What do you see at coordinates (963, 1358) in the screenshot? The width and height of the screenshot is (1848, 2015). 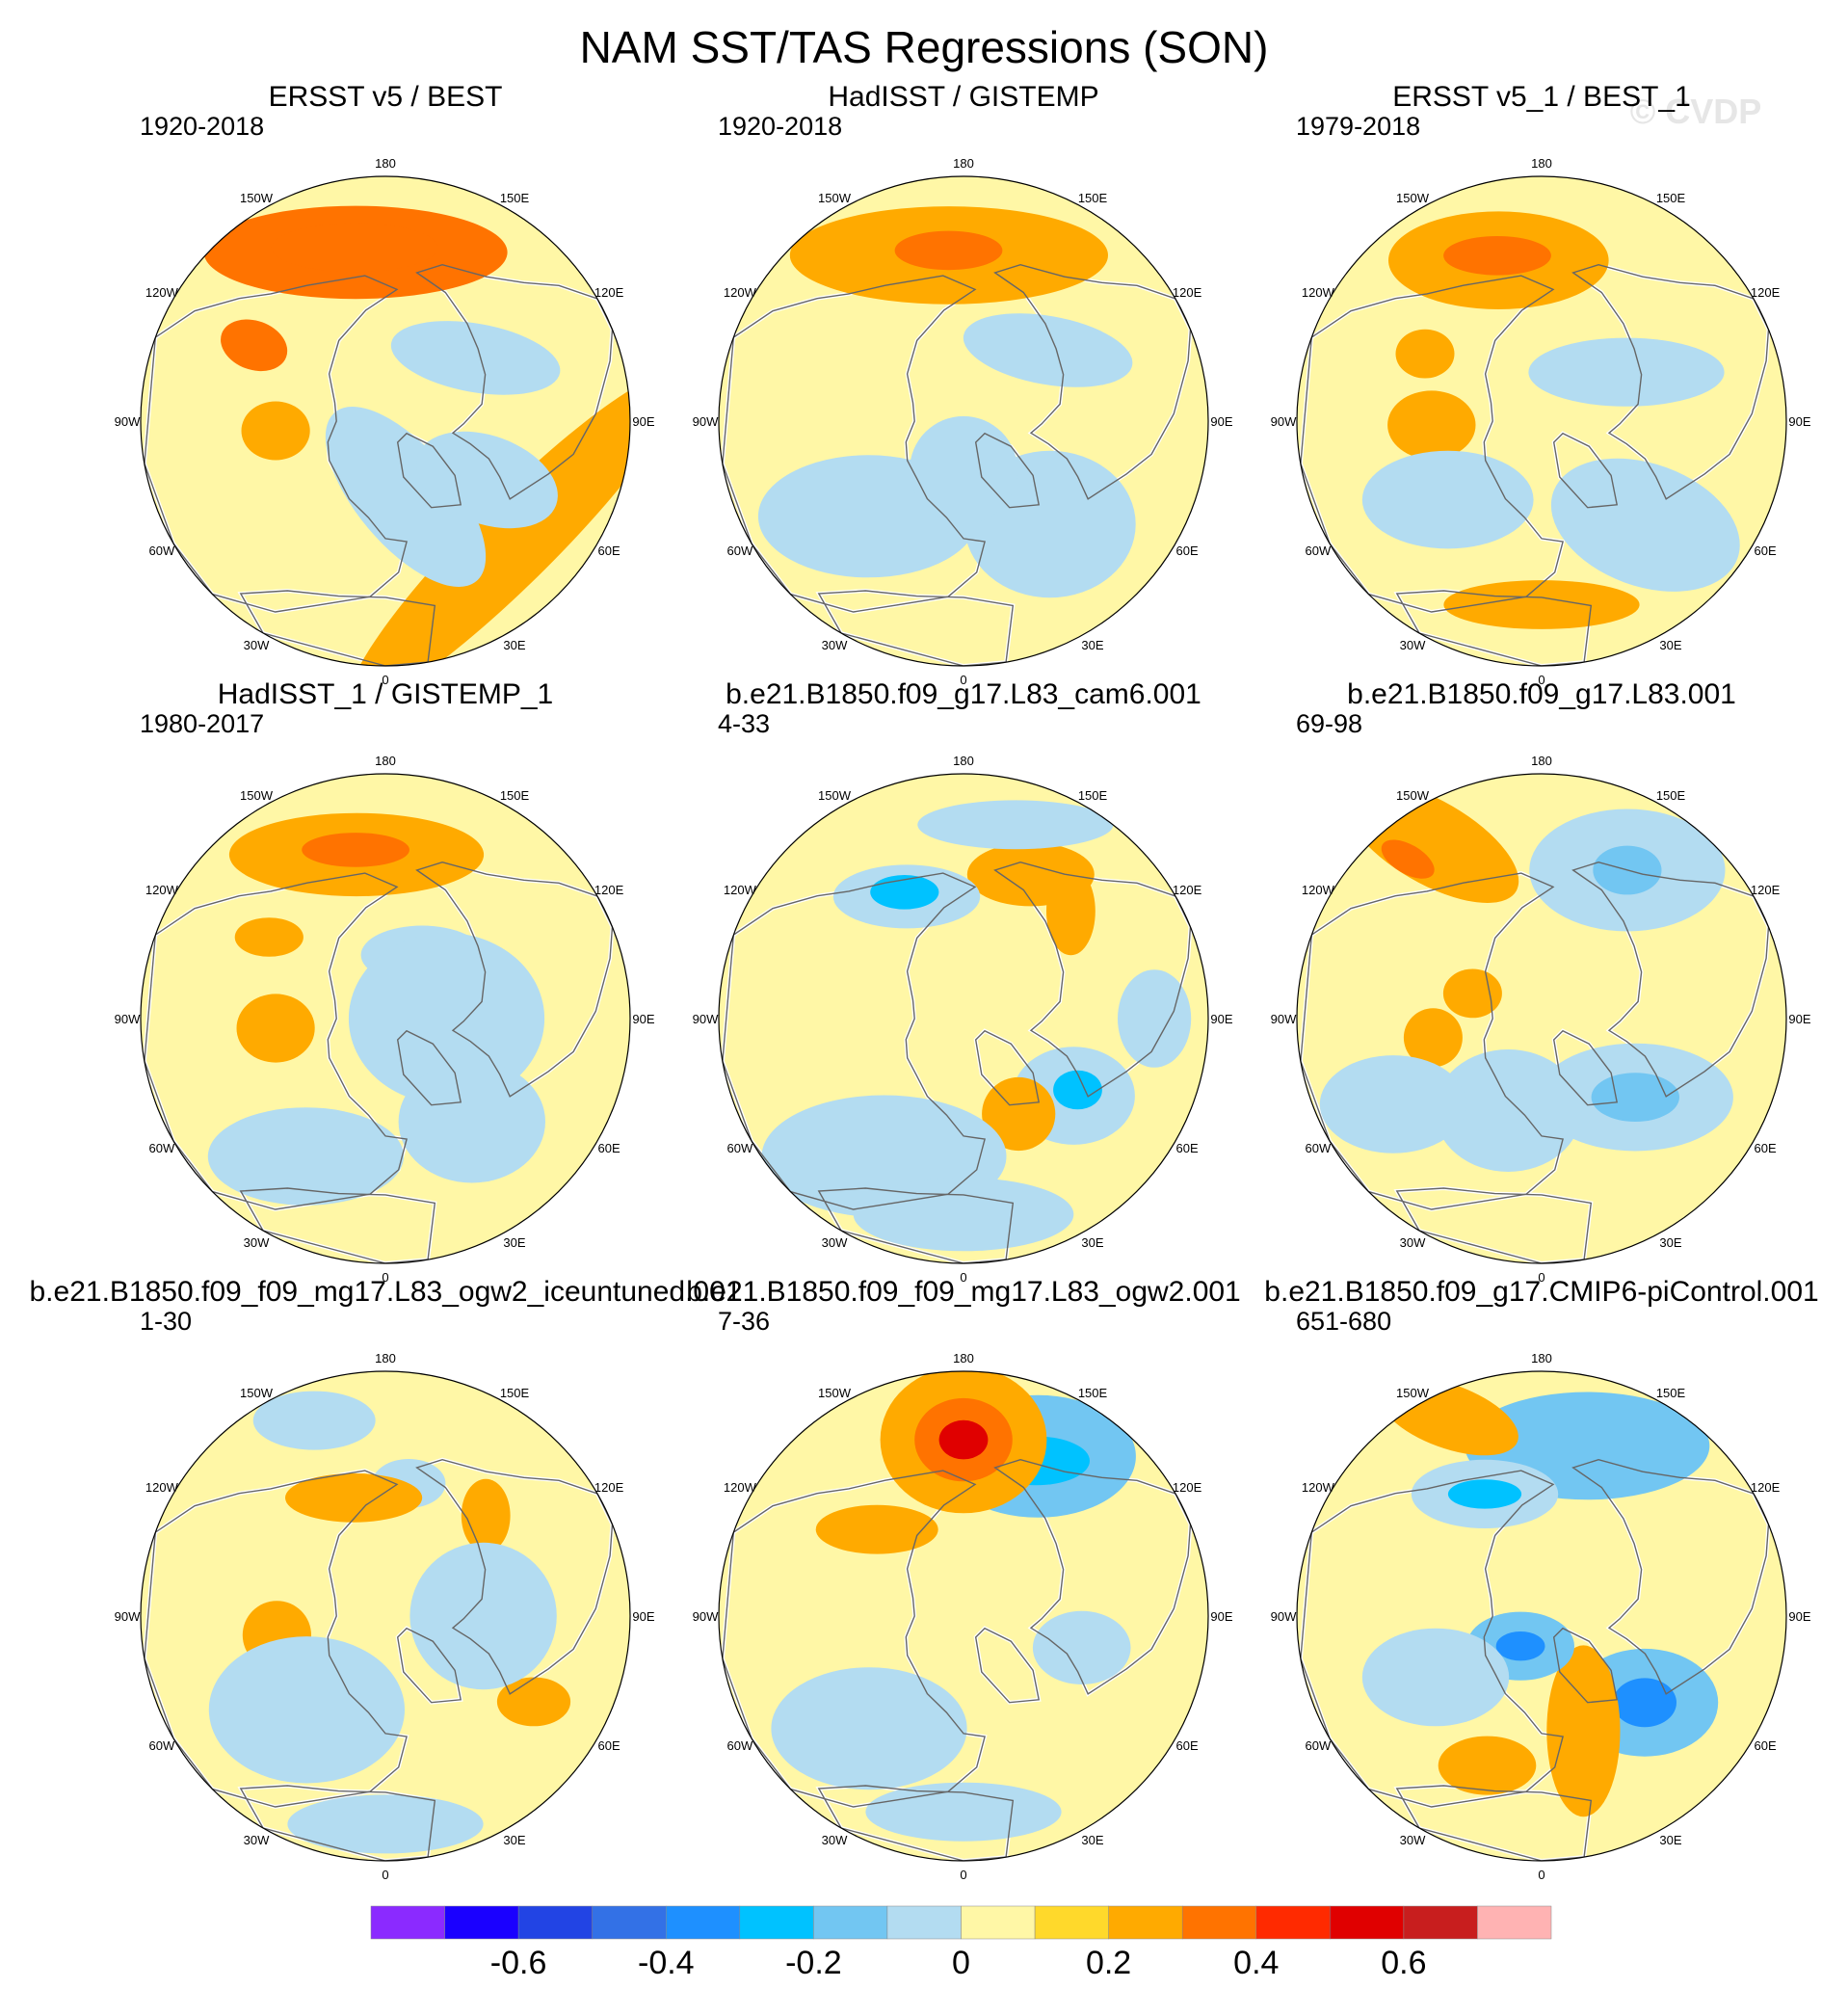 I see `longitude-label: 180` at bounding box center [963, 1358].